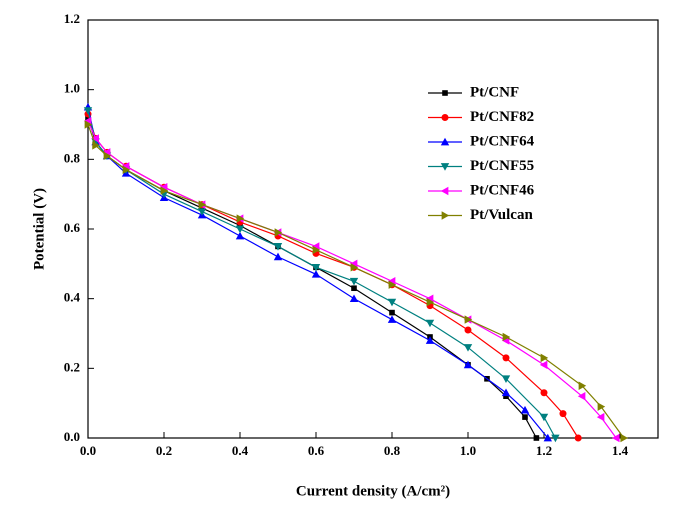 The image size is (685, 517). Describe the element at coordinates (164, 450) in the screenshot. I see `x-tick-label: 0.2` at that location.